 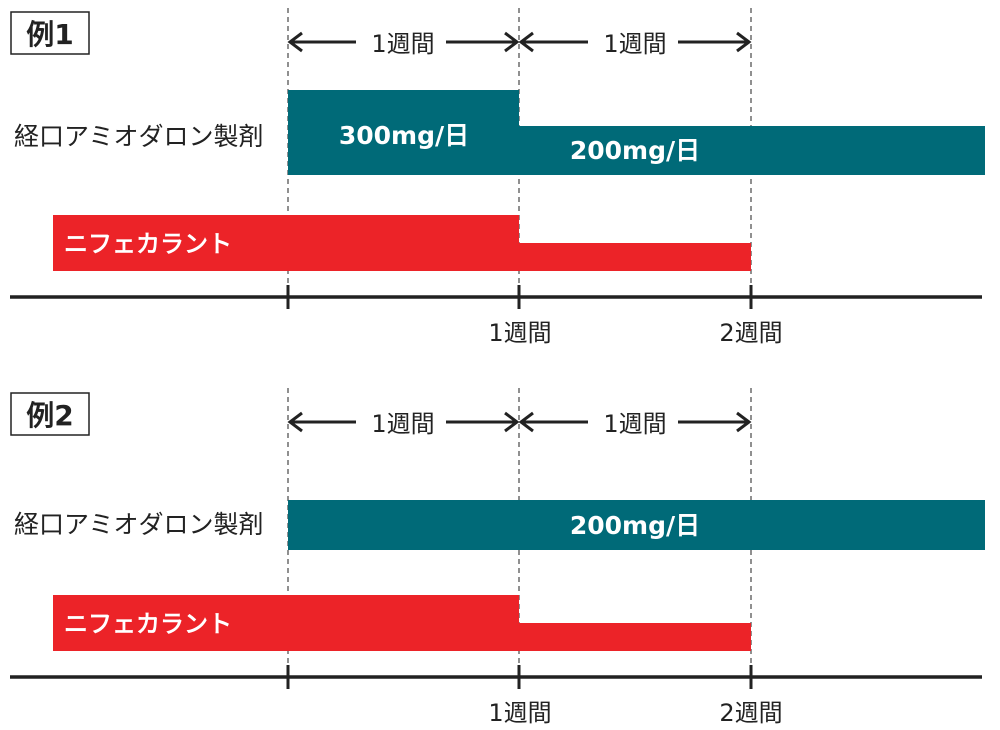 What do you see at coordinates (750, 333) in the screenshot?
I see `example-1-tick-label-week-2: 2週間` at bounding box center [750, 333].